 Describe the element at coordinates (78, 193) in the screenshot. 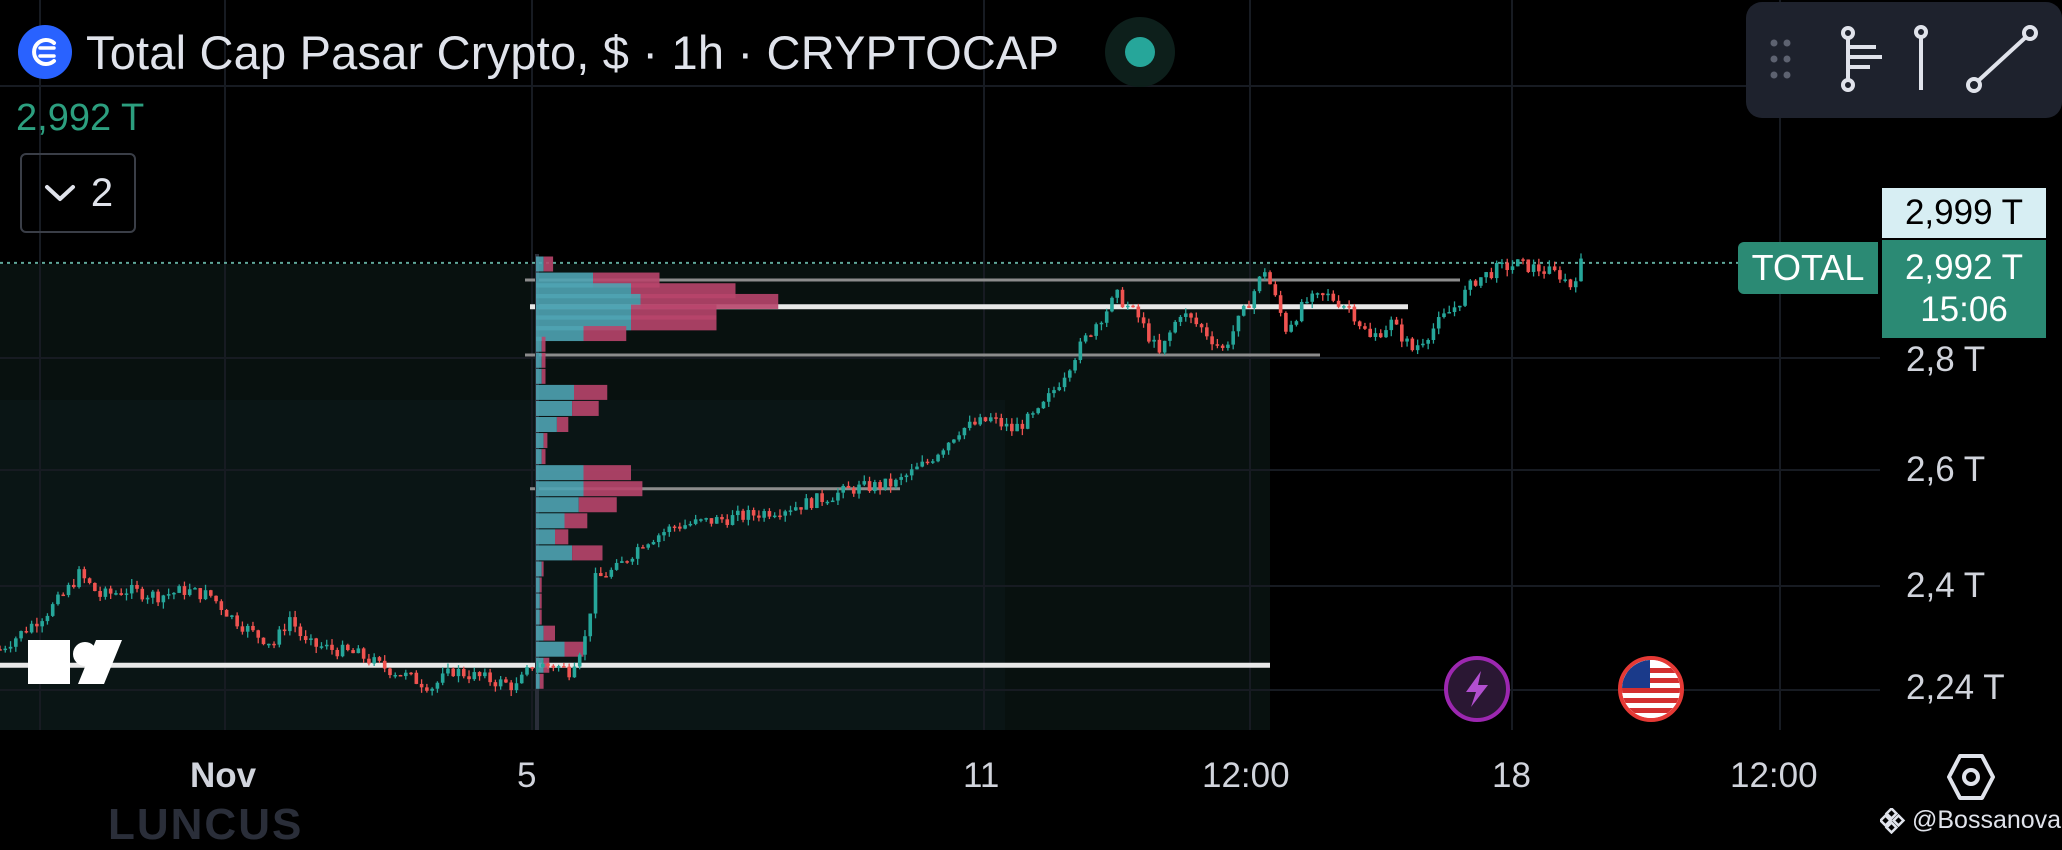

I see `indicators-collapse-button: 2` at that location.